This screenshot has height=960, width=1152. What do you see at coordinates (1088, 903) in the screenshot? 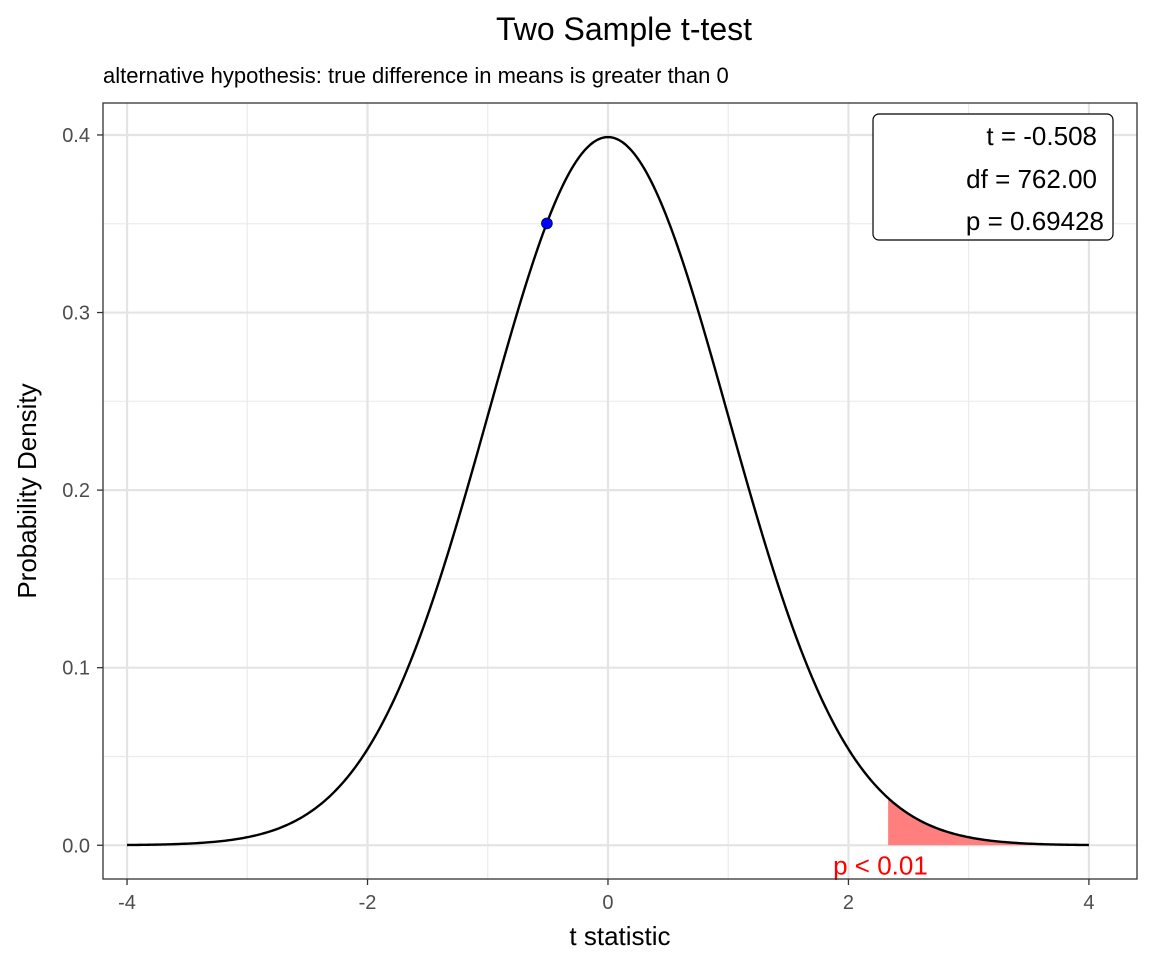
I see `x-tick-label: 4` at bounding box center [1088, 903].